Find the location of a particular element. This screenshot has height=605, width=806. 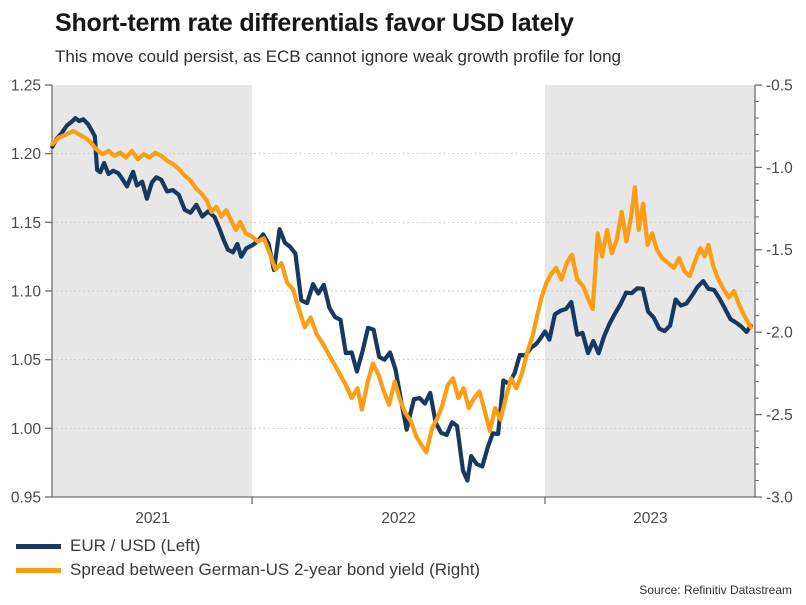

left-axis-tick-label: 0.95 is located at coordinates (26, 497).